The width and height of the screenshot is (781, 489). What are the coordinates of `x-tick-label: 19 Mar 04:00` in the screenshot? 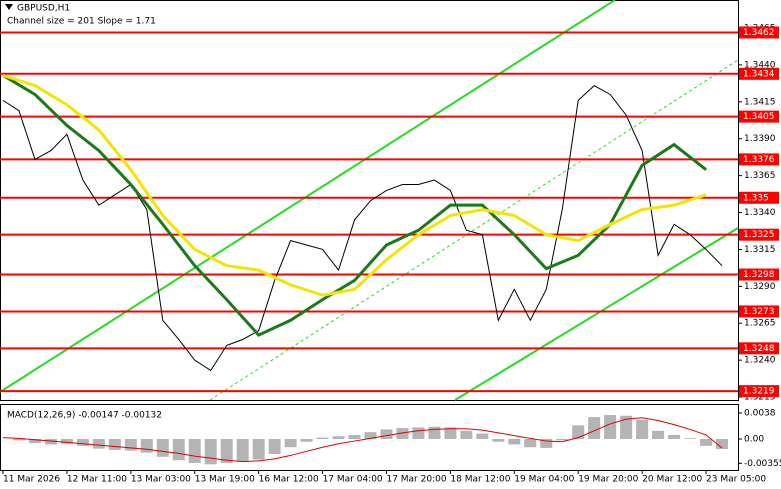 It's located at (544, 480).